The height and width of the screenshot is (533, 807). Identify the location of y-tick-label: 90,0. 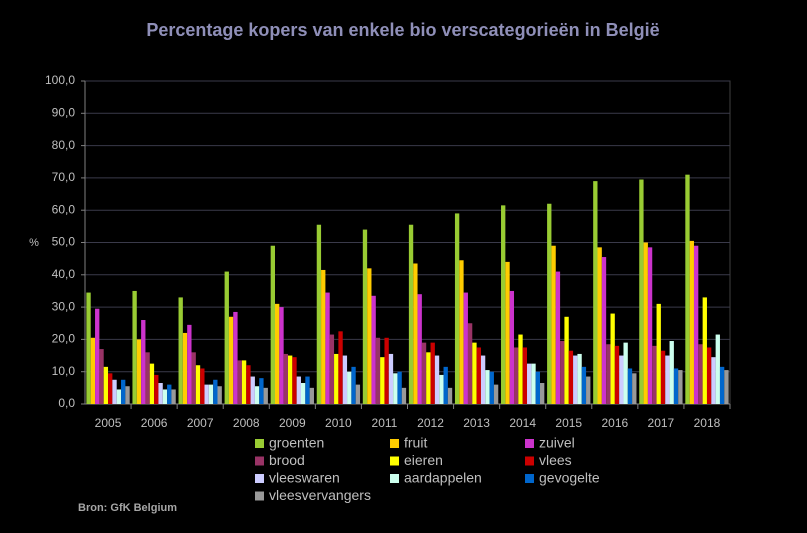
(64, 112).